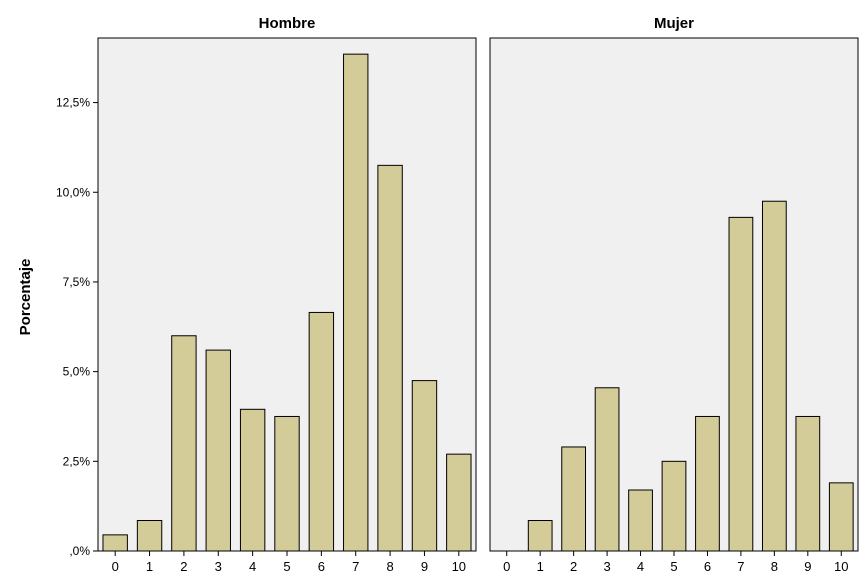 The height and width of the screenshot is (583, 861). What do you see at coordinates (674, 23) in the screenshot?
I see `panel-title: Mujer` at bounding box center [674, 23].